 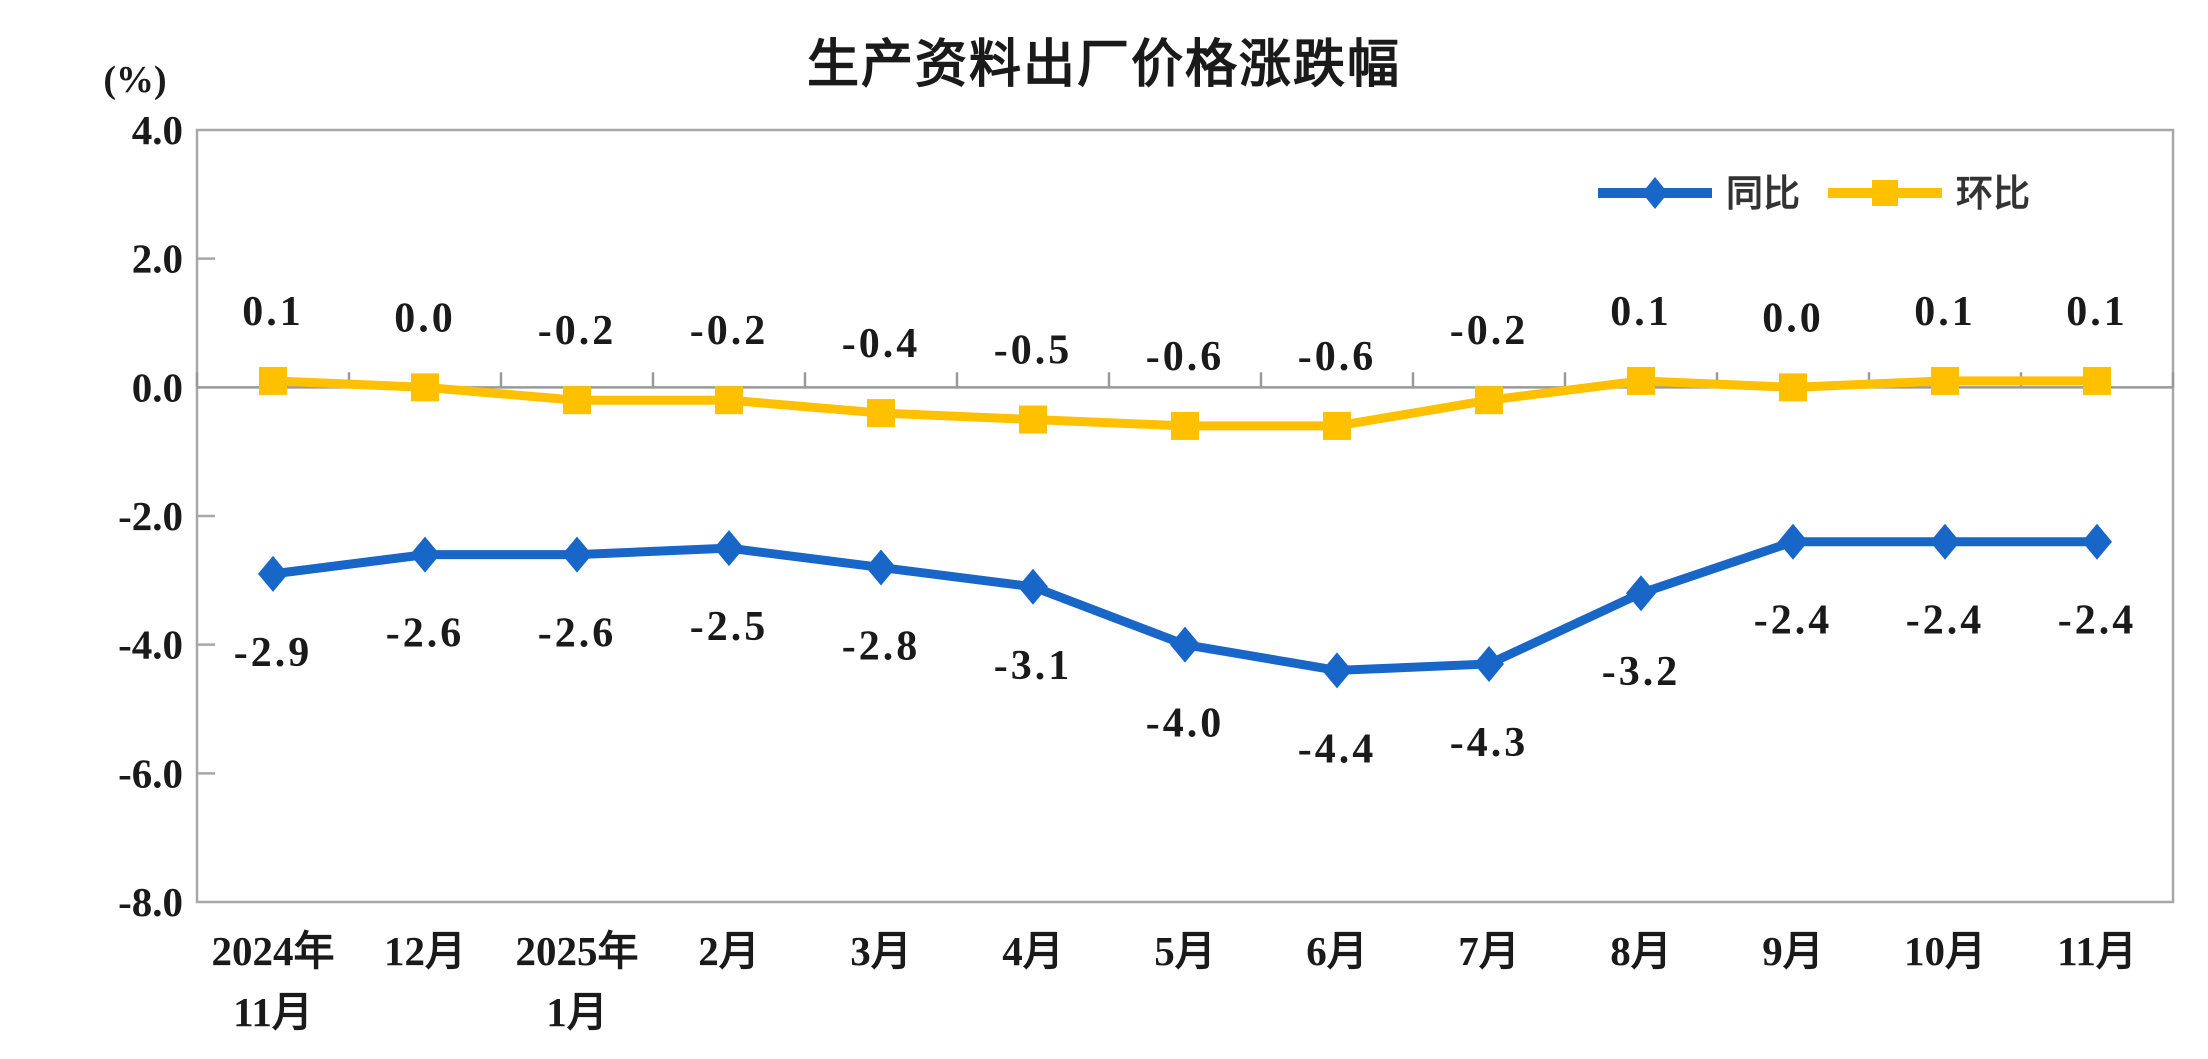 What do you see at coordinates (1185, 951) in the screenshot?
I see `x-tick-label: 5月` at bounding box center [1185, 951].